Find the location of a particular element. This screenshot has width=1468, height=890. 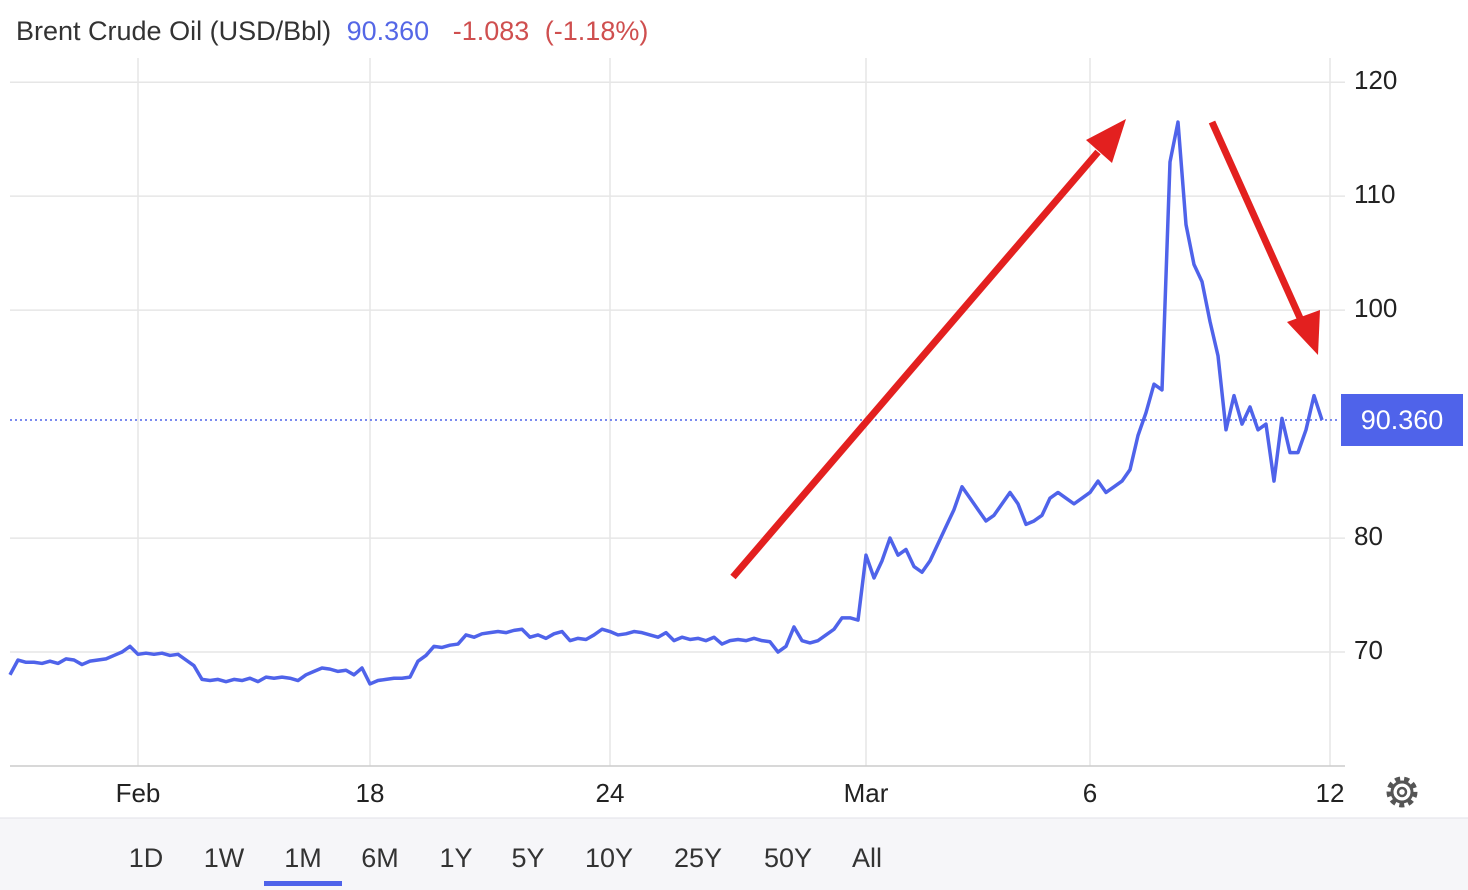

range-button: 50Y is located at coordinates (788, 858).